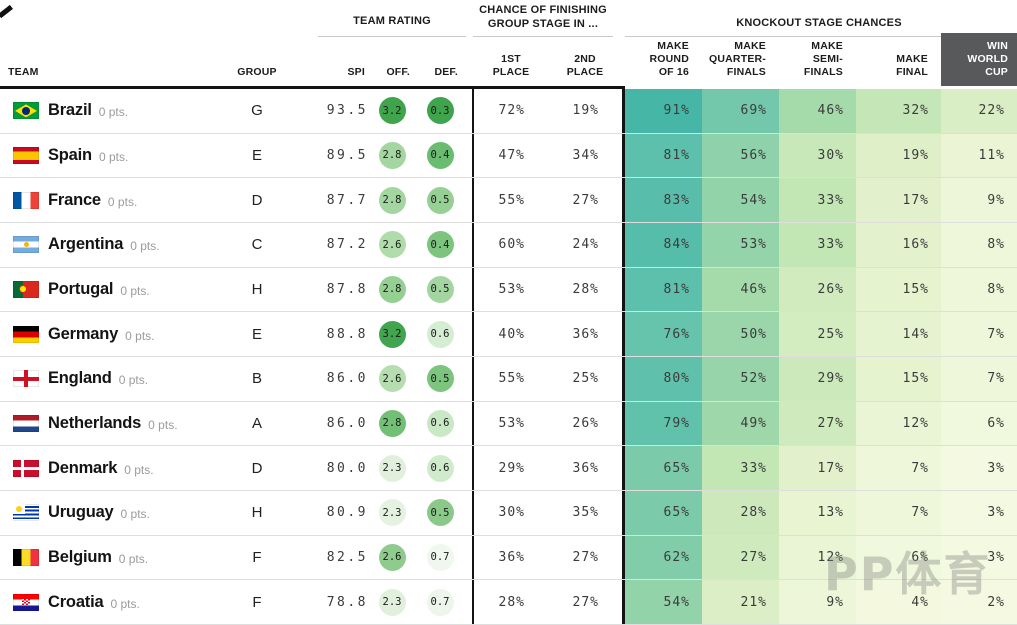  What do you see at coordinates (898, 423) in the screenshot?
I see `final-cell: 12%` at bounding box center [898, 423].